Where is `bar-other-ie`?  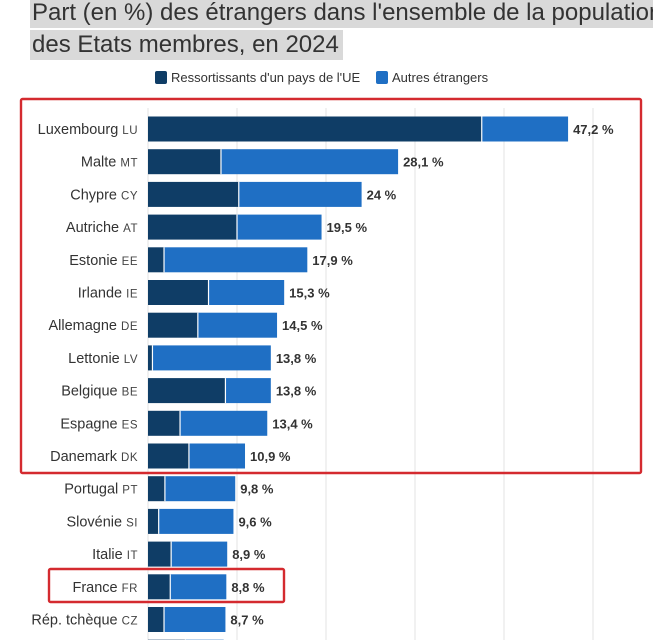 bar-other-ie is located at coordinates (246, 292).